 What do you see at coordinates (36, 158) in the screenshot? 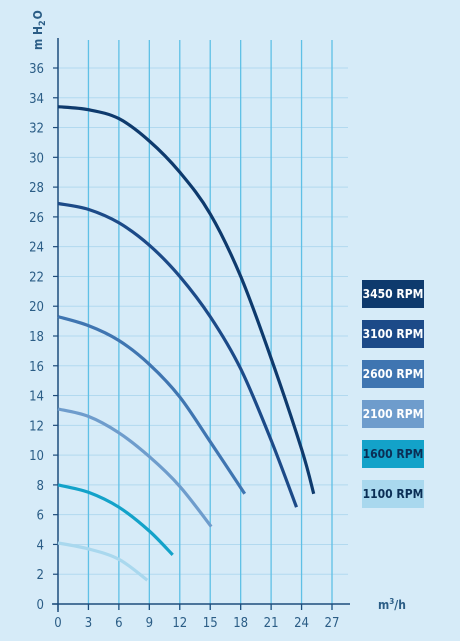
I see `y-tick-label: 30` at bounding box center [36, 158].